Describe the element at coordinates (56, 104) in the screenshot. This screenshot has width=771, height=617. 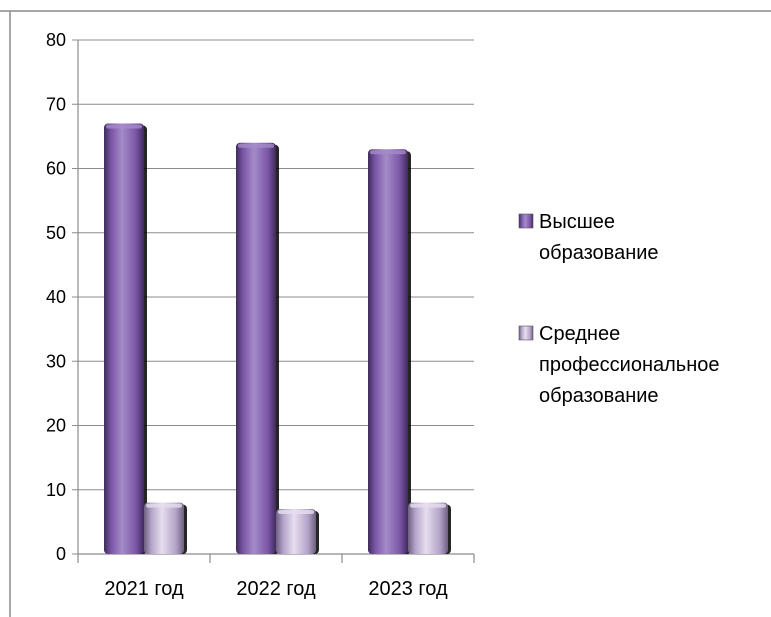
I see `y-tick-label: 70` at that location.